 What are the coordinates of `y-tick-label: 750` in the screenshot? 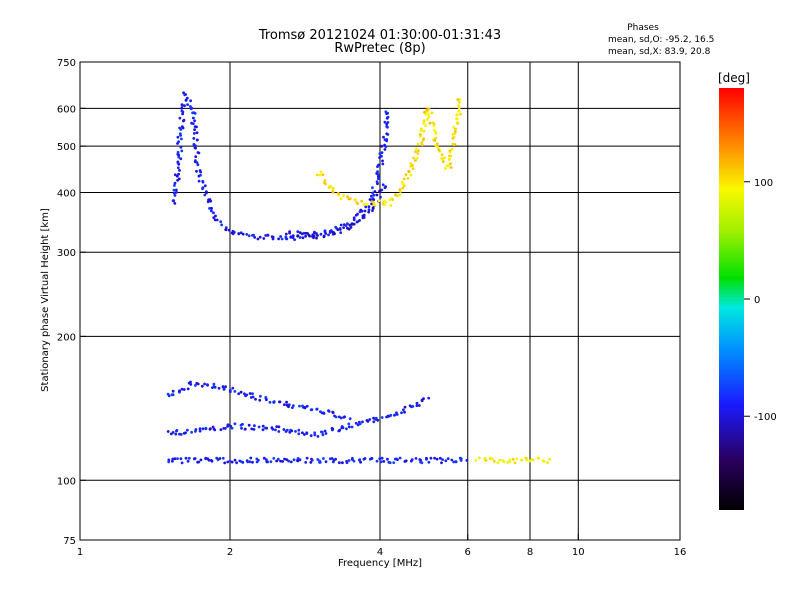 It's located at (66, 63).